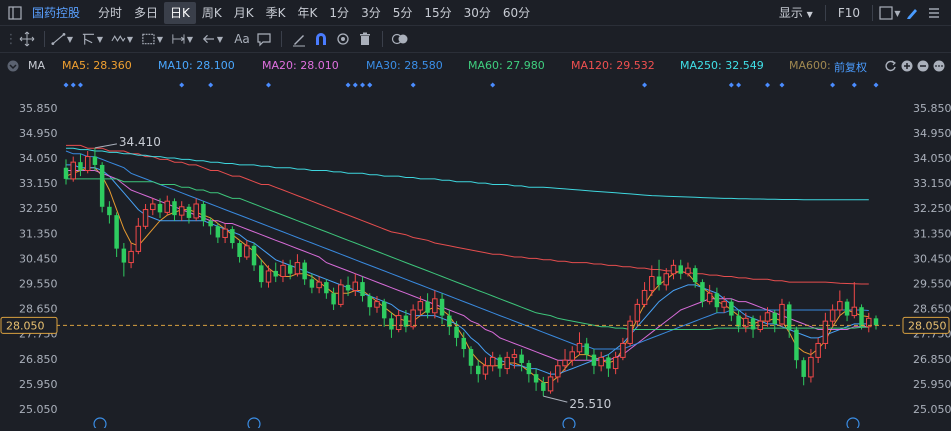 The width and height of the screenshot is (951, 431). Describe the element at coordinates (122, 39) in the screenshot. I see `wave-icon: ▼` at that location.